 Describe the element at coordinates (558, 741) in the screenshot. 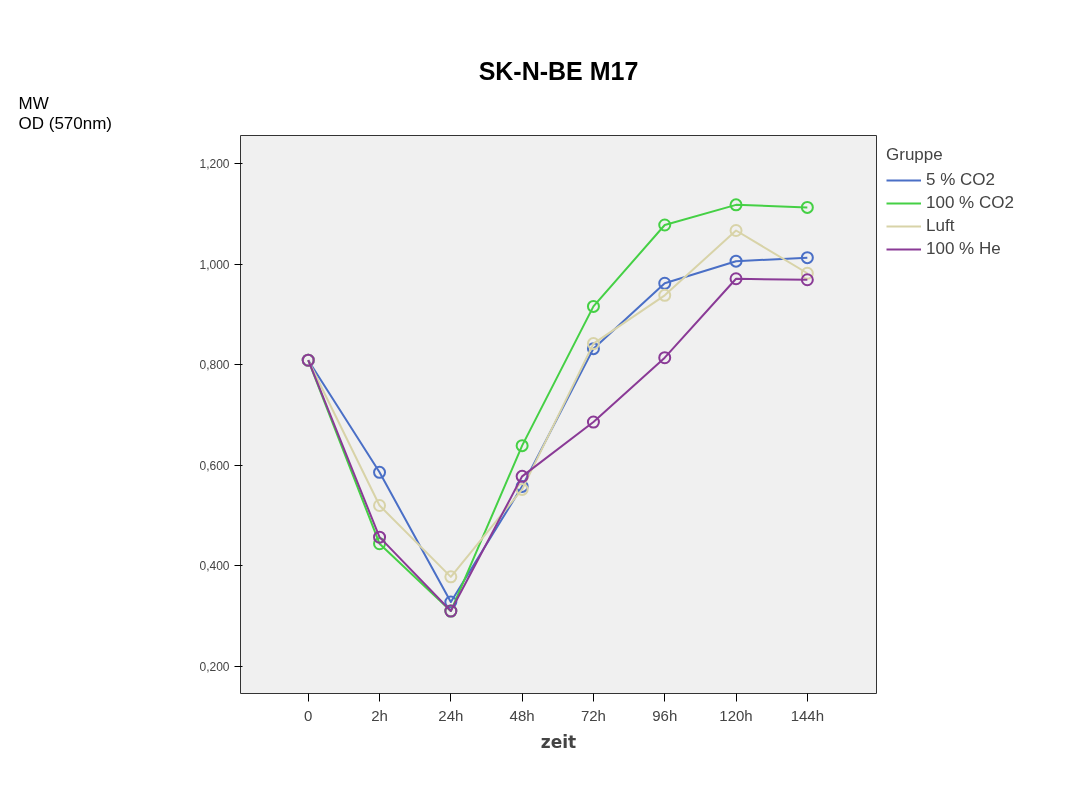

I see `x-axis-title: zeit` at that location.